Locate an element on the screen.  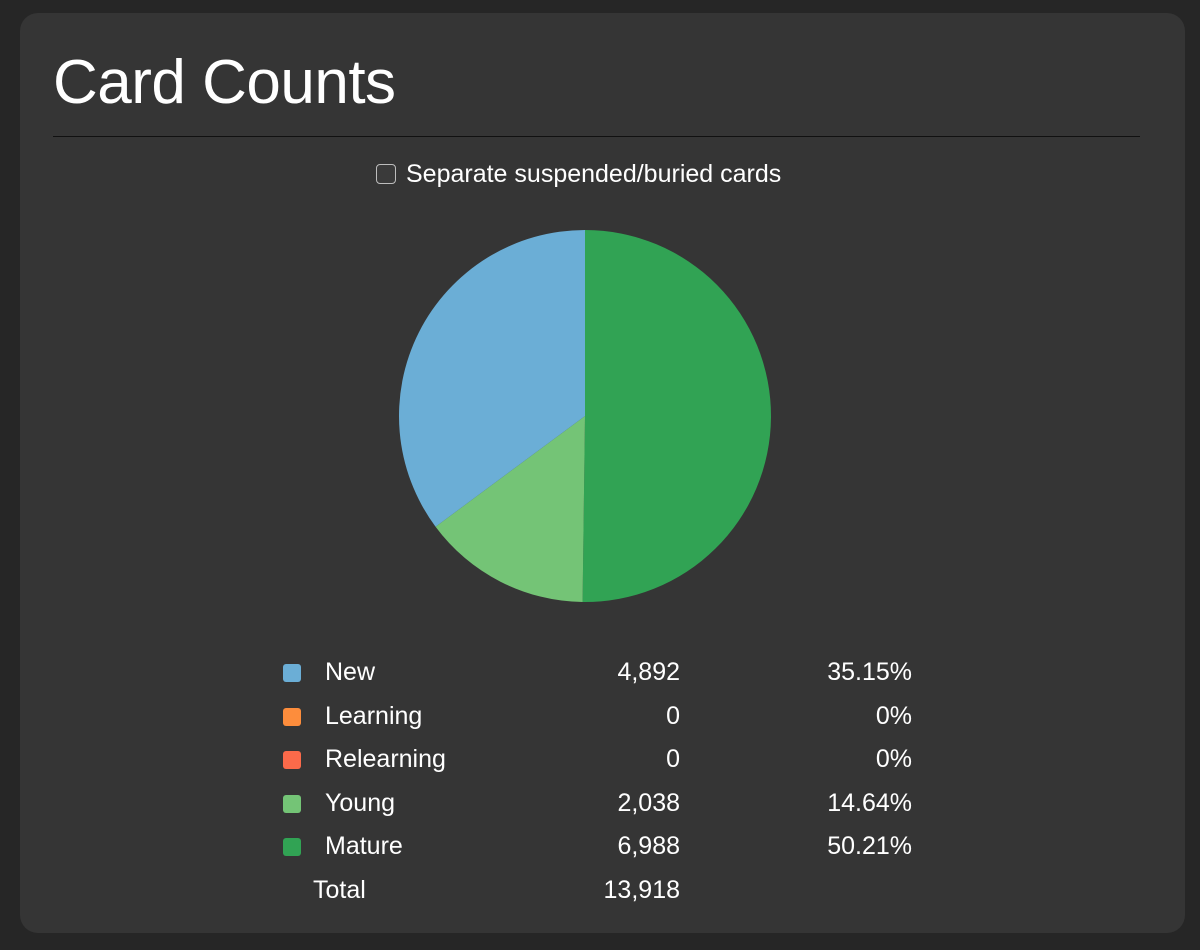
pie-slice-mature is located at coordinates (676, 416).